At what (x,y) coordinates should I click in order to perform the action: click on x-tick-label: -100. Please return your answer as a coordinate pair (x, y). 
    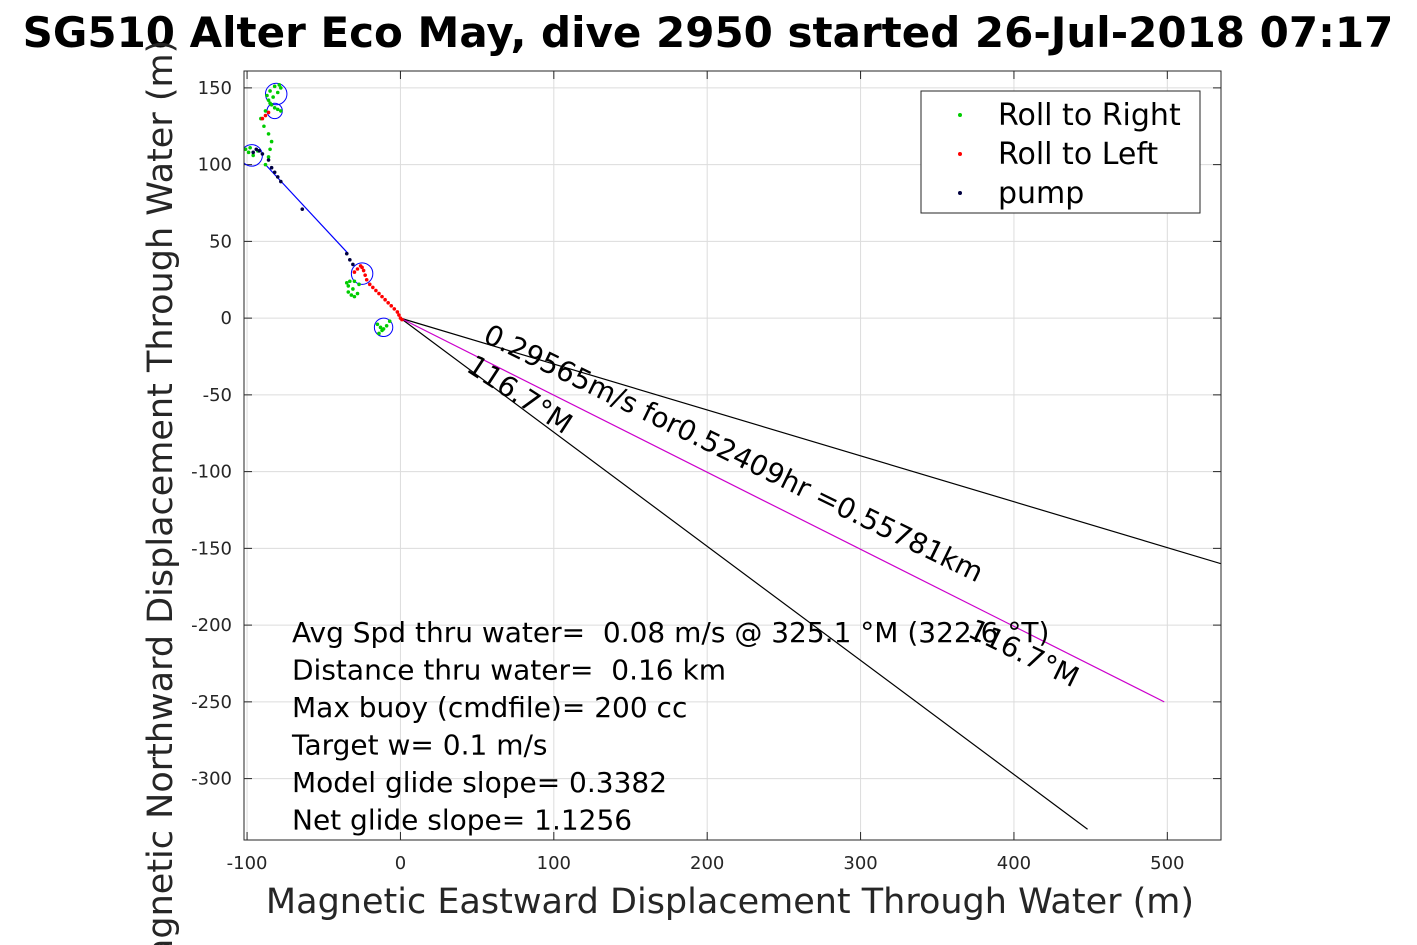
    Looking at the image, I should click on (247, 863).